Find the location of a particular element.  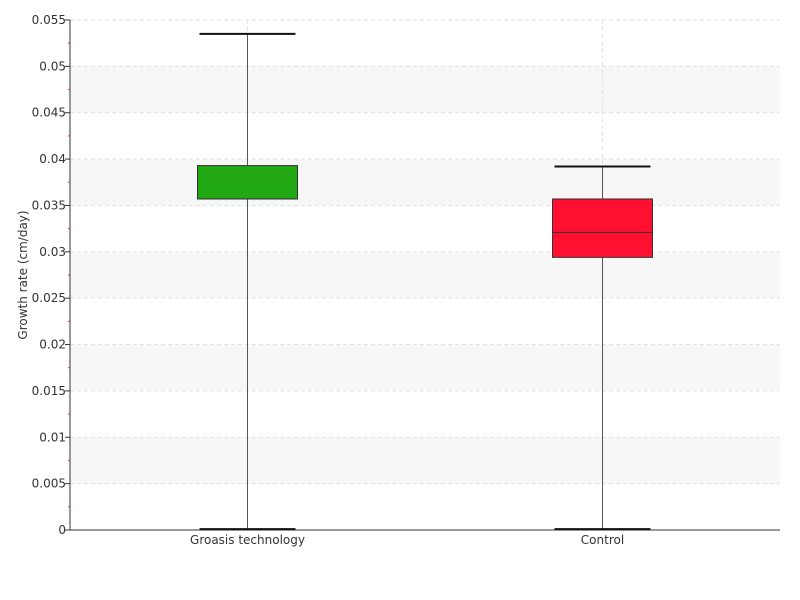

x-tick-labels: Groasis technology Control is located at coordinates (407, 540).